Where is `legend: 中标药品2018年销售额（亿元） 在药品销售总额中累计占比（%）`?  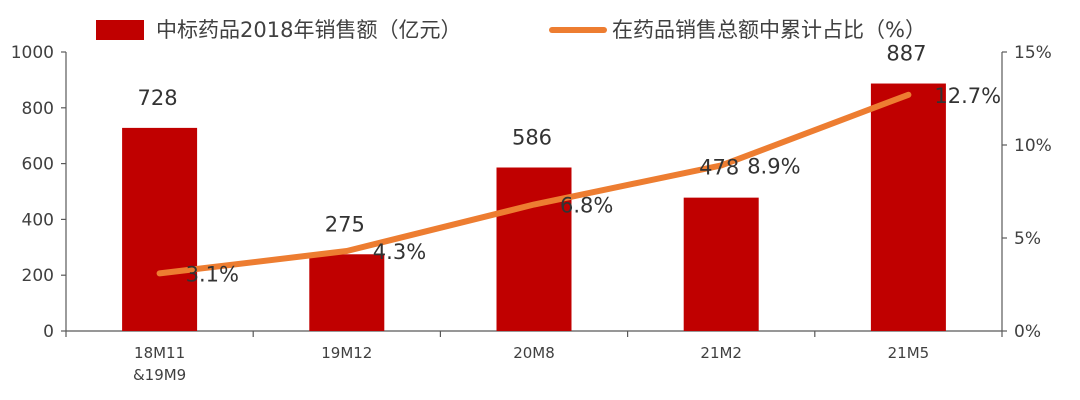 legend: 中标药品2018年销售额（亿元） 在药品销售总额中累计占比（%） is located at coordinates (511, 30).